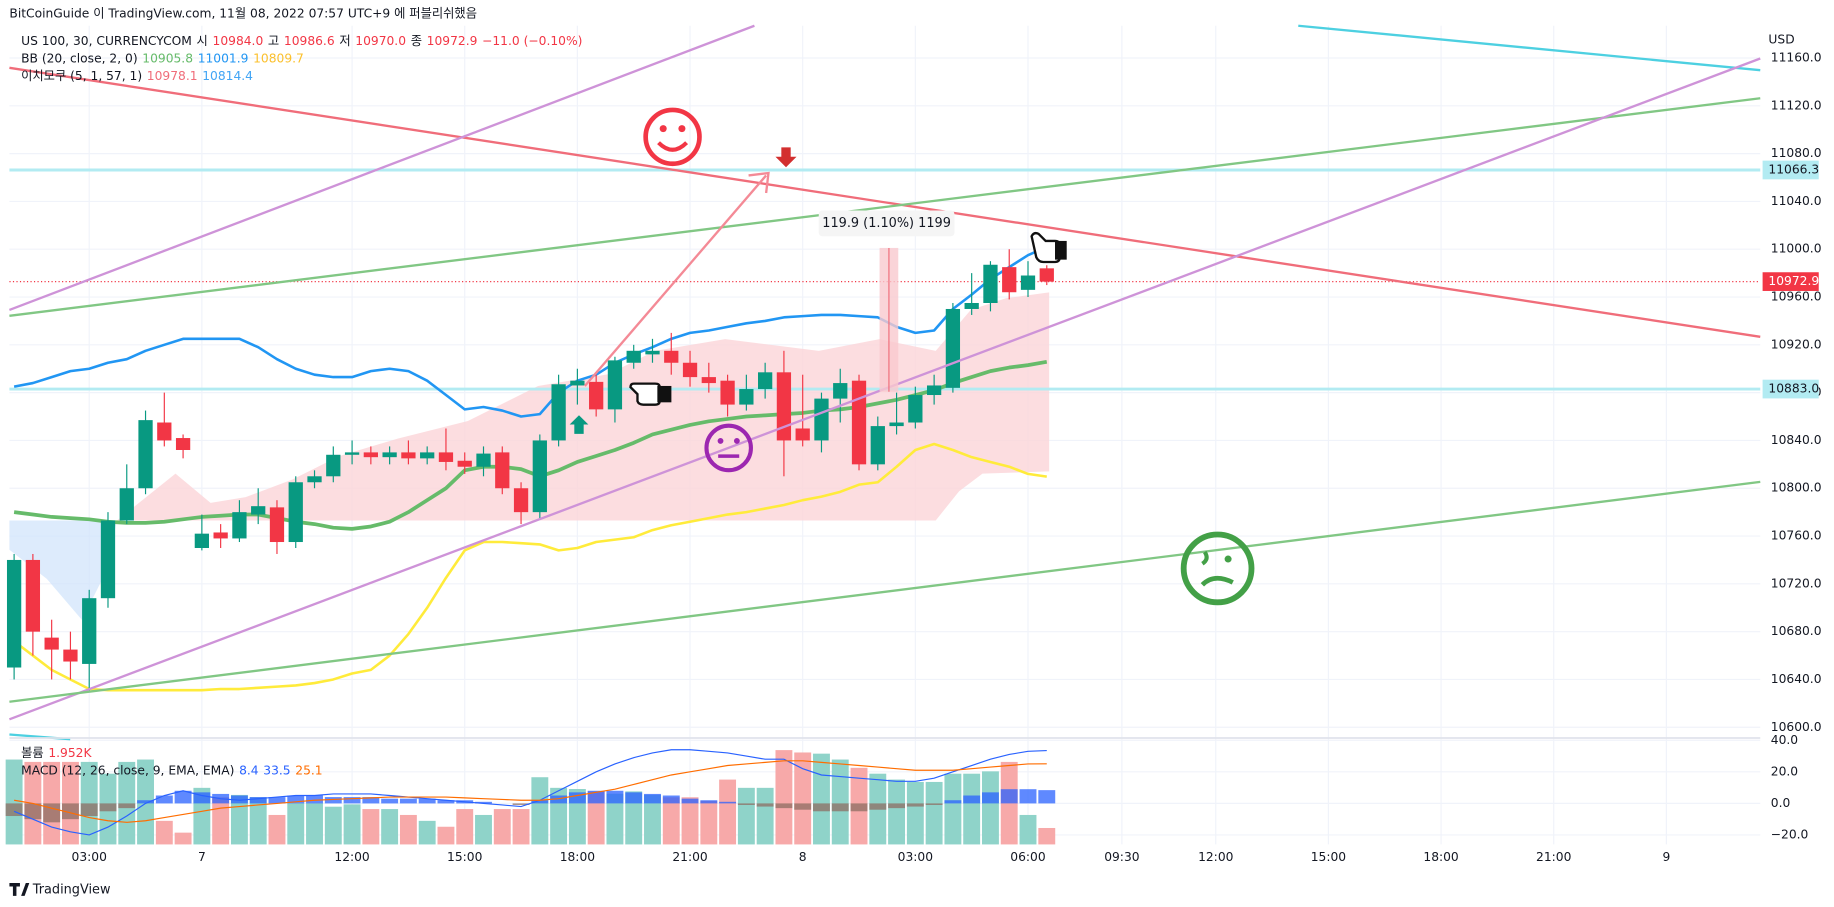  I want to click on legend-item: MACD (12, 26, close, 9, EMA, EMA), so click(127, 770).